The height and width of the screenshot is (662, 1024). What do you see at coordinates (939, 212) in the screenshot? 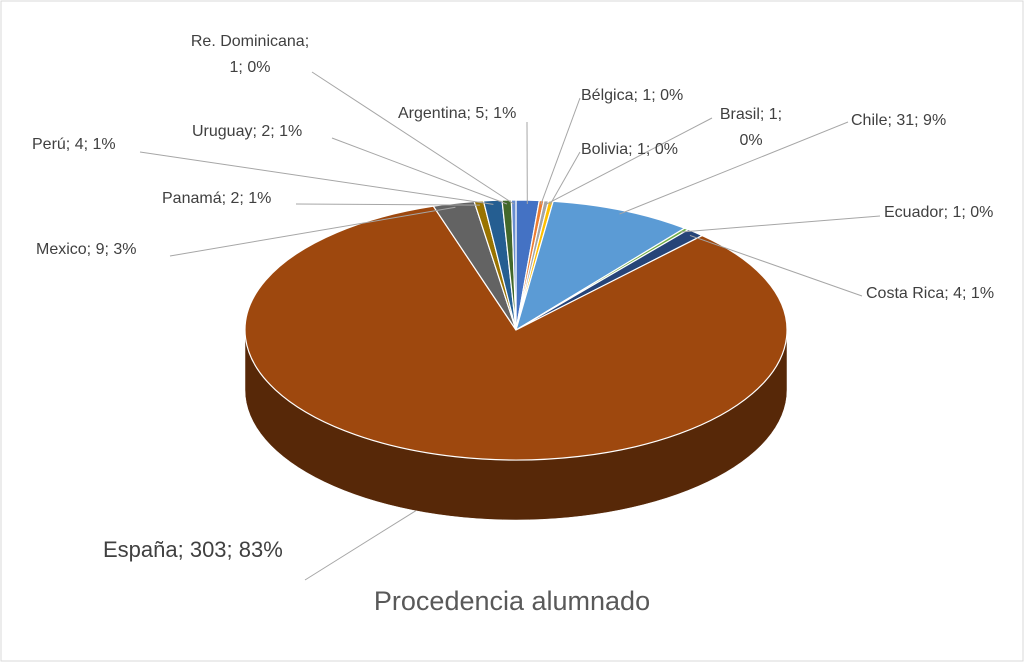
I see `data-label: Ecuador; 1; 0%` at bounding box center [939, 212].